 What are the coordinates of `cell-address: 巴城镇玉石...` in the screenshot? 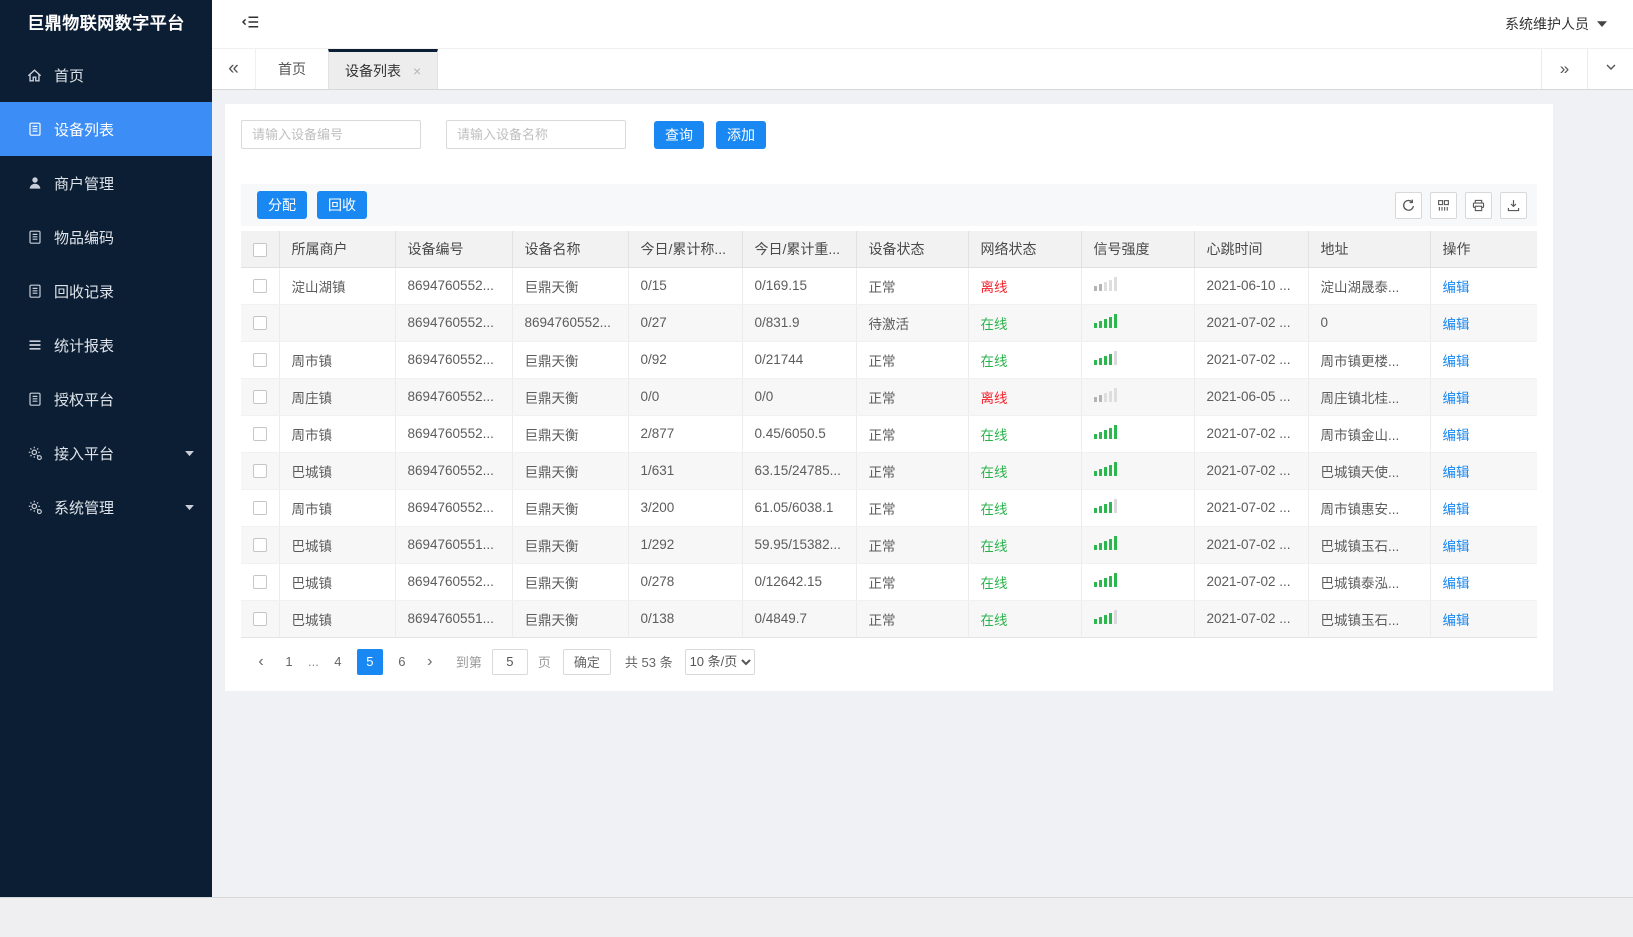 It's located at (1369, 619).